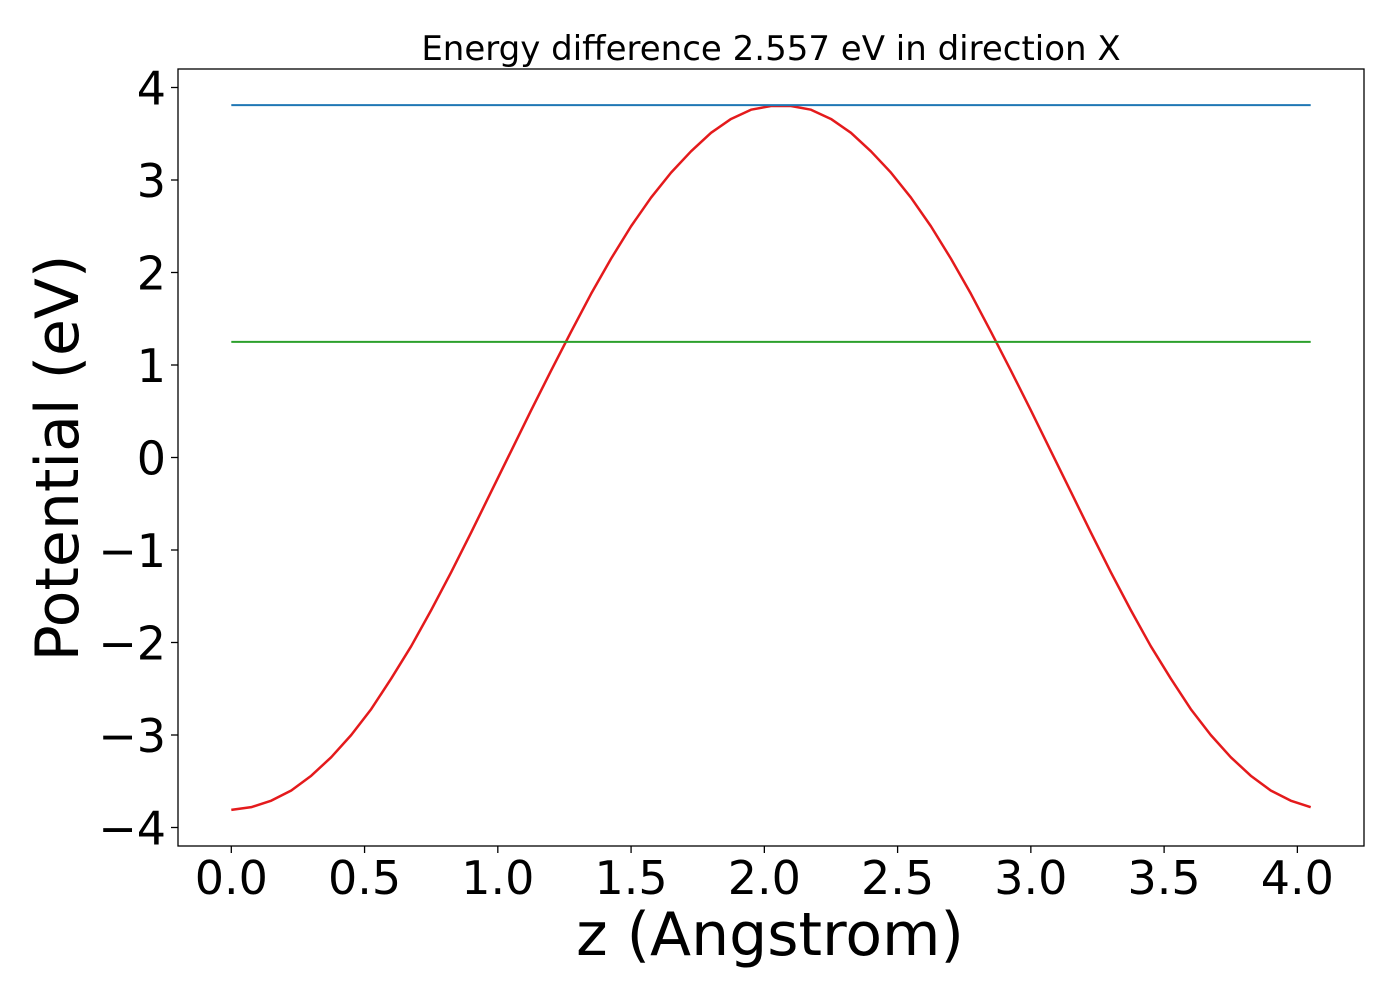 Image resolution: width=1400 pixels, height=1005 pixels. I want to click on x-axis-label: z (Angstrom), so click(770, 935).